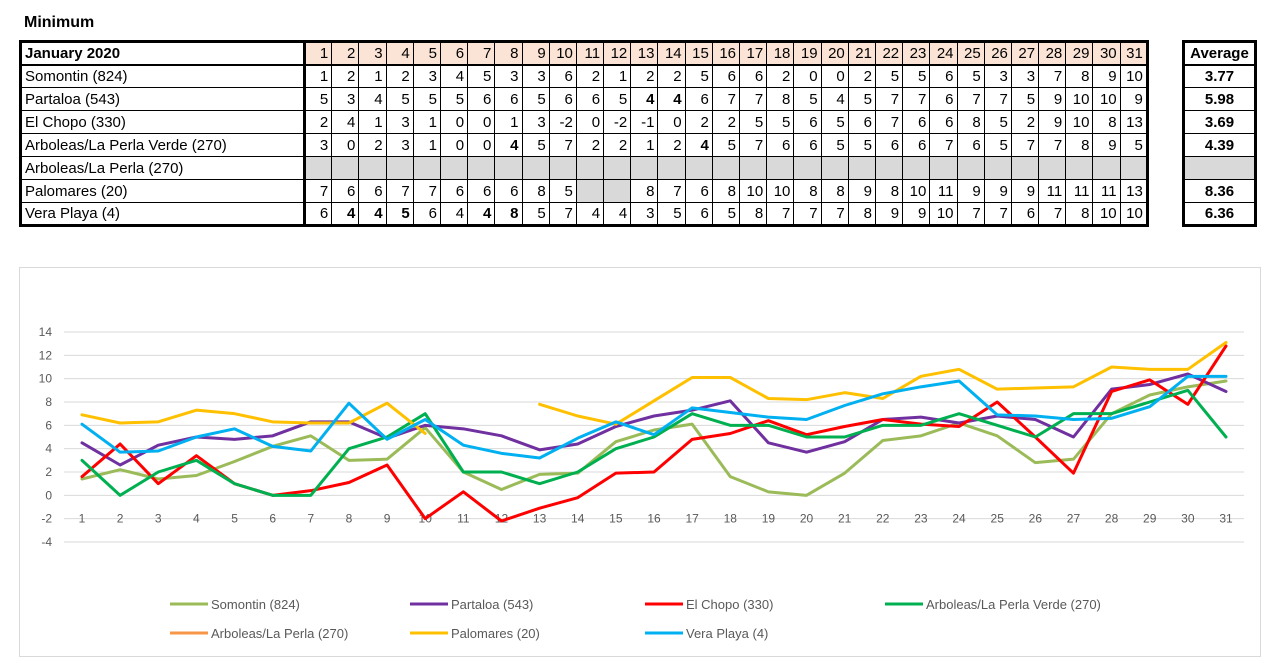  I want to click on x-tick-label: 16, so click(654, 519).